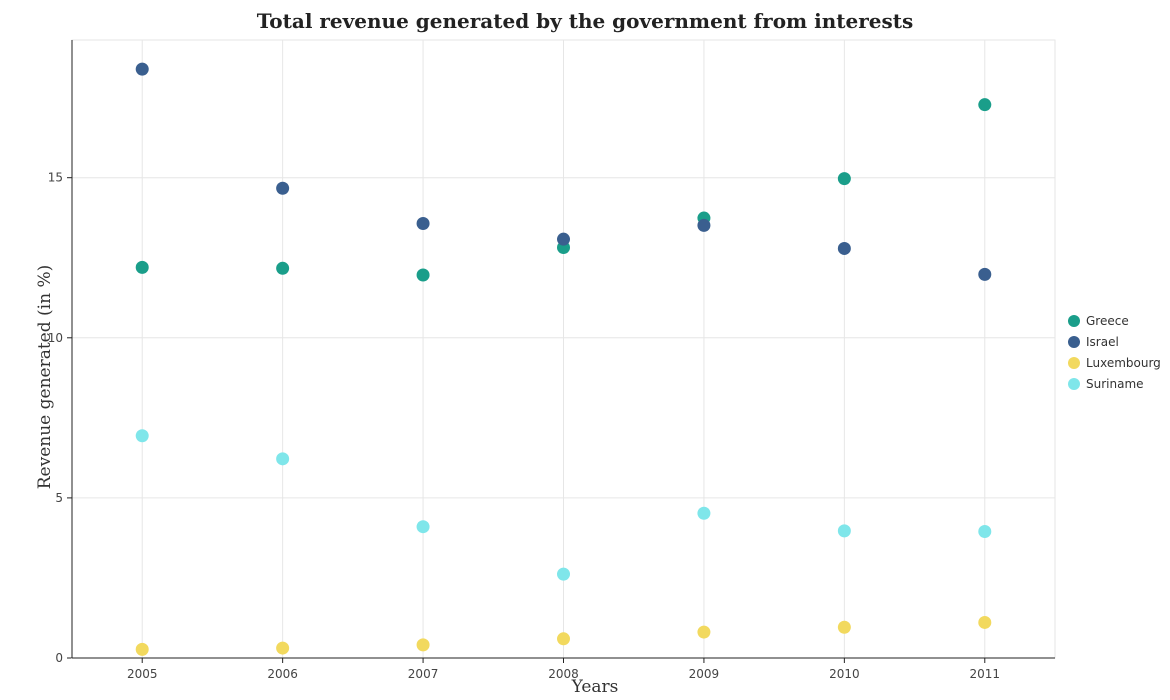 The image size is (1170, 700). I want to click on point-luxembourg-2008, so click(563, 639).